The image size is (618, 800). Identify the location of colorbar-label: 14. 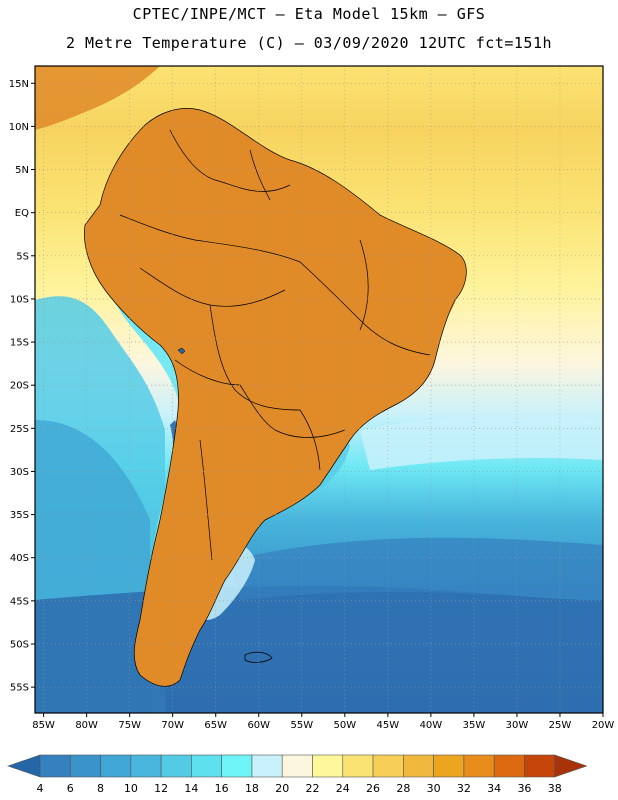
(191, 788).